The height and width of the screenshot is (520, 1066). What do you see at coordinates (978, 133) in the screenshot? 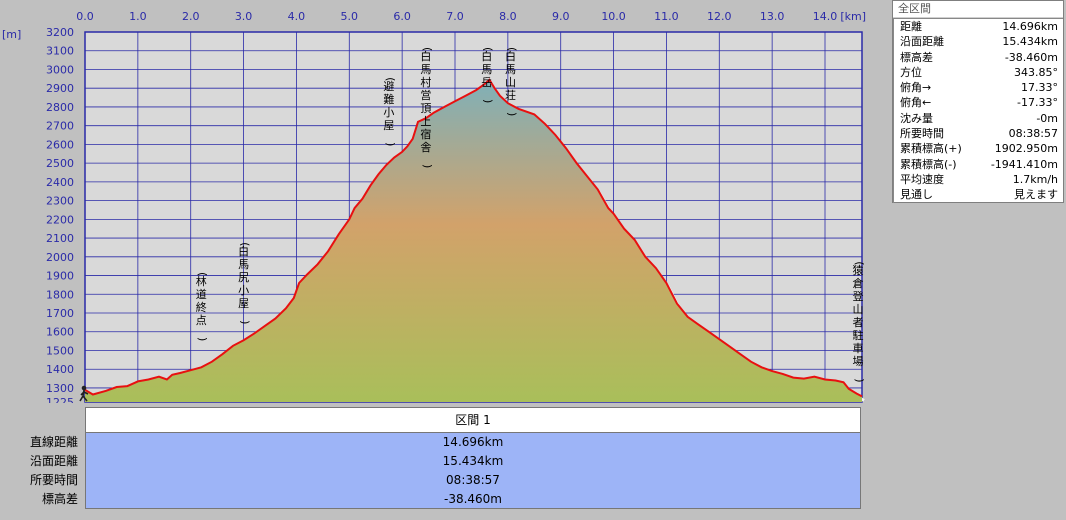
I see `summary-row: 所要時間 08:38:57` at bounding box center [978, 133].